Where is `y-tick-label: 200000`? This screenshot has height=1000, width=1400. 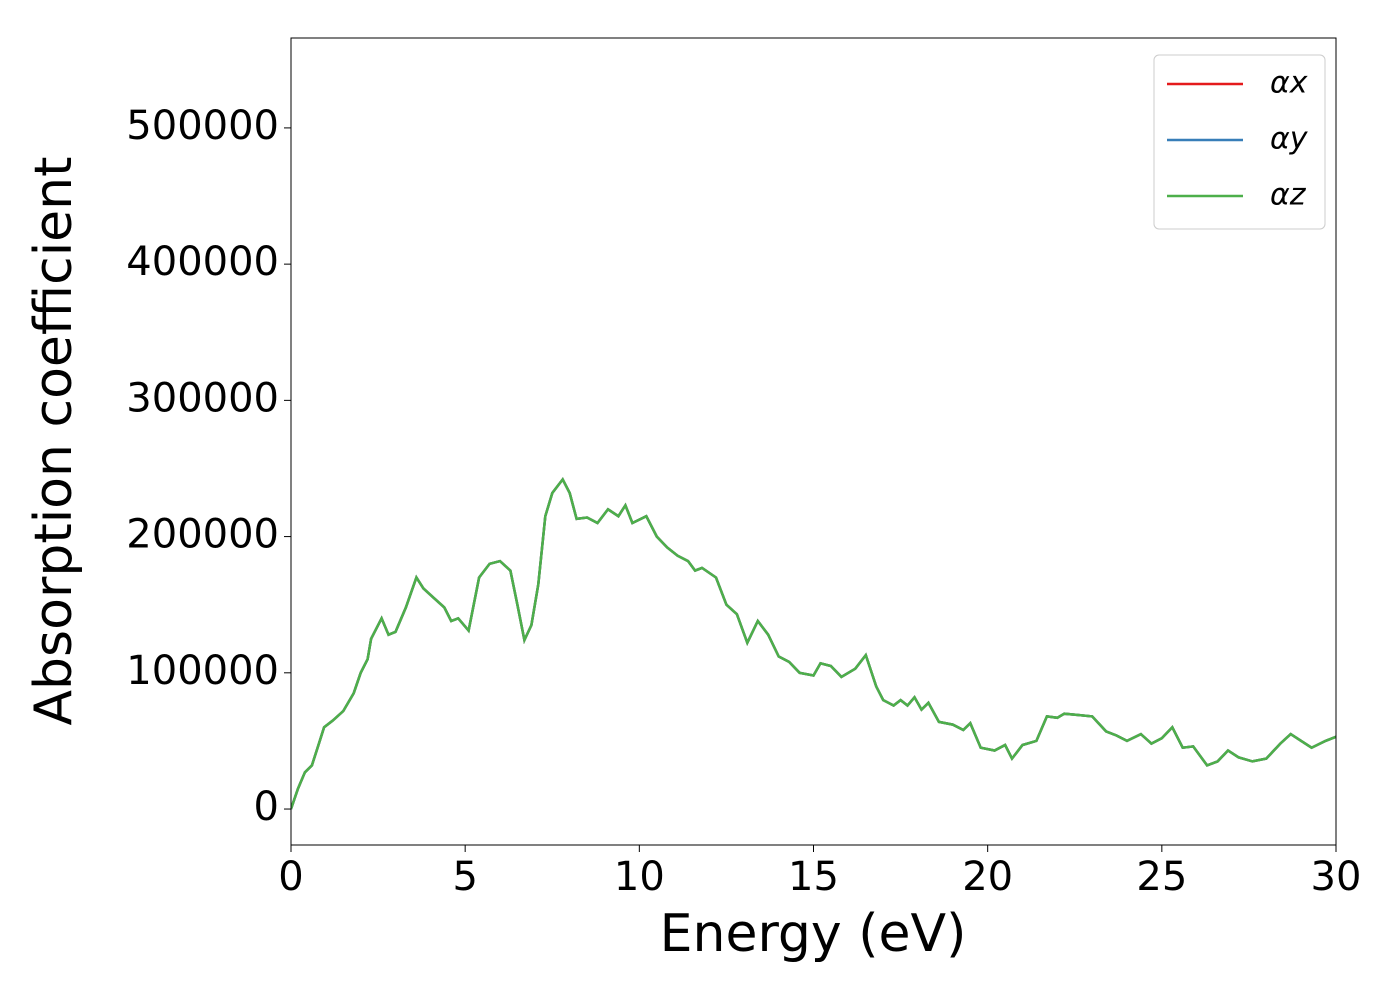
y-tick-label: 200000 is located at coordinates (202, 535).